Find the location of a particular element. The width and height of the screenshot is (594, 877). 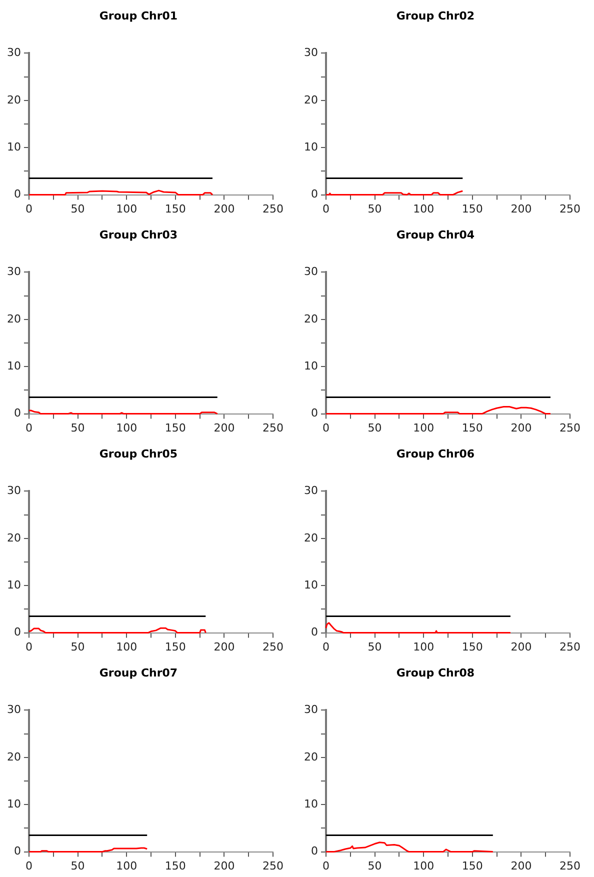

chart-title: Group Chr01 is located at coordinates (138, 15).